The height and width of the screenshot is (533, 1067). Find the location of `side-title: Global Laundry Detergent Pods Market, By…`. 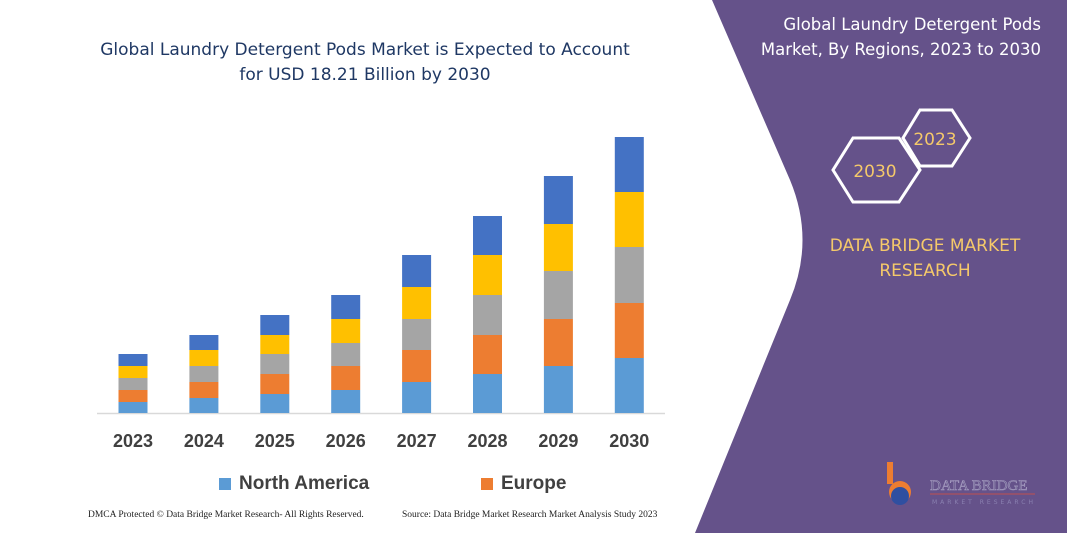

side-title: Global Laundry Detergent Pods Market, By… is located at coordinates (876, 37).